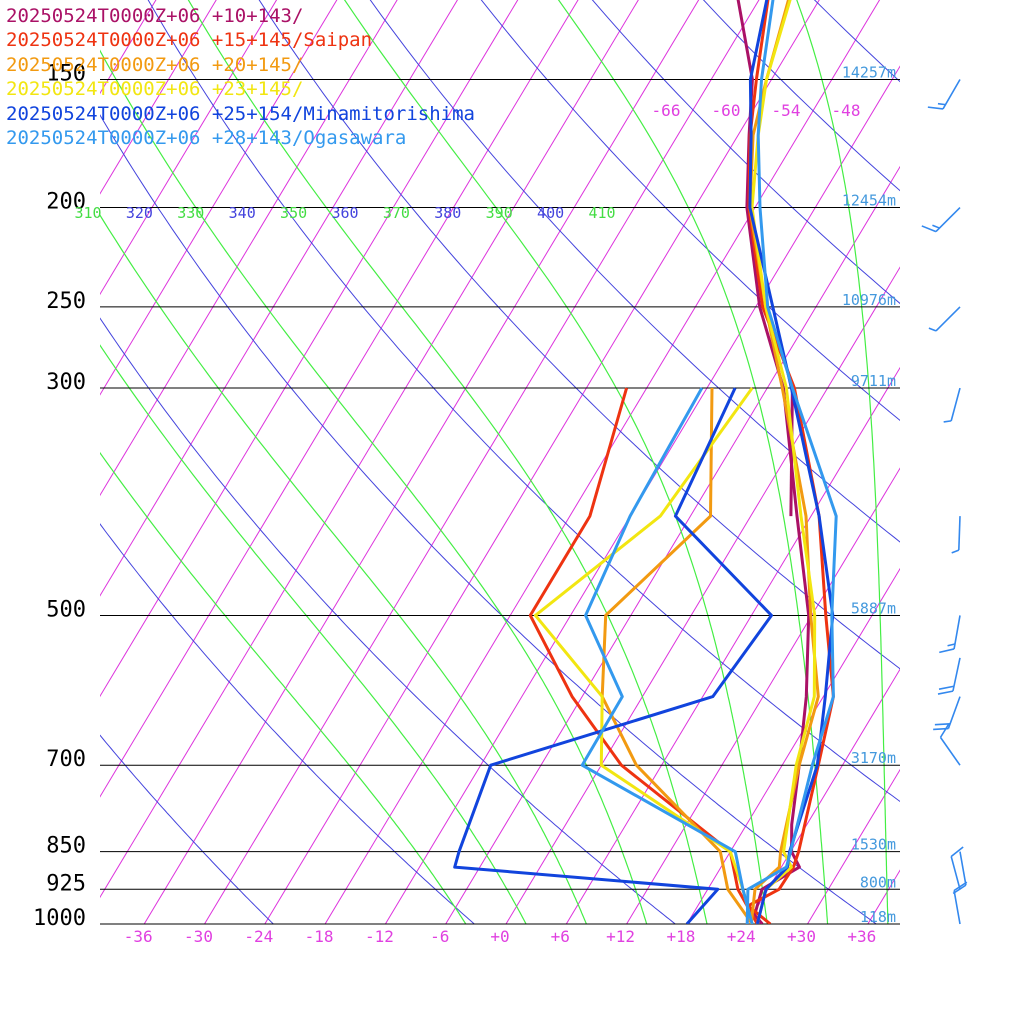 The height and width of the screenshot is (1024, 1024). I want to click on temperature-tick-label: -36, so click(138, 936).